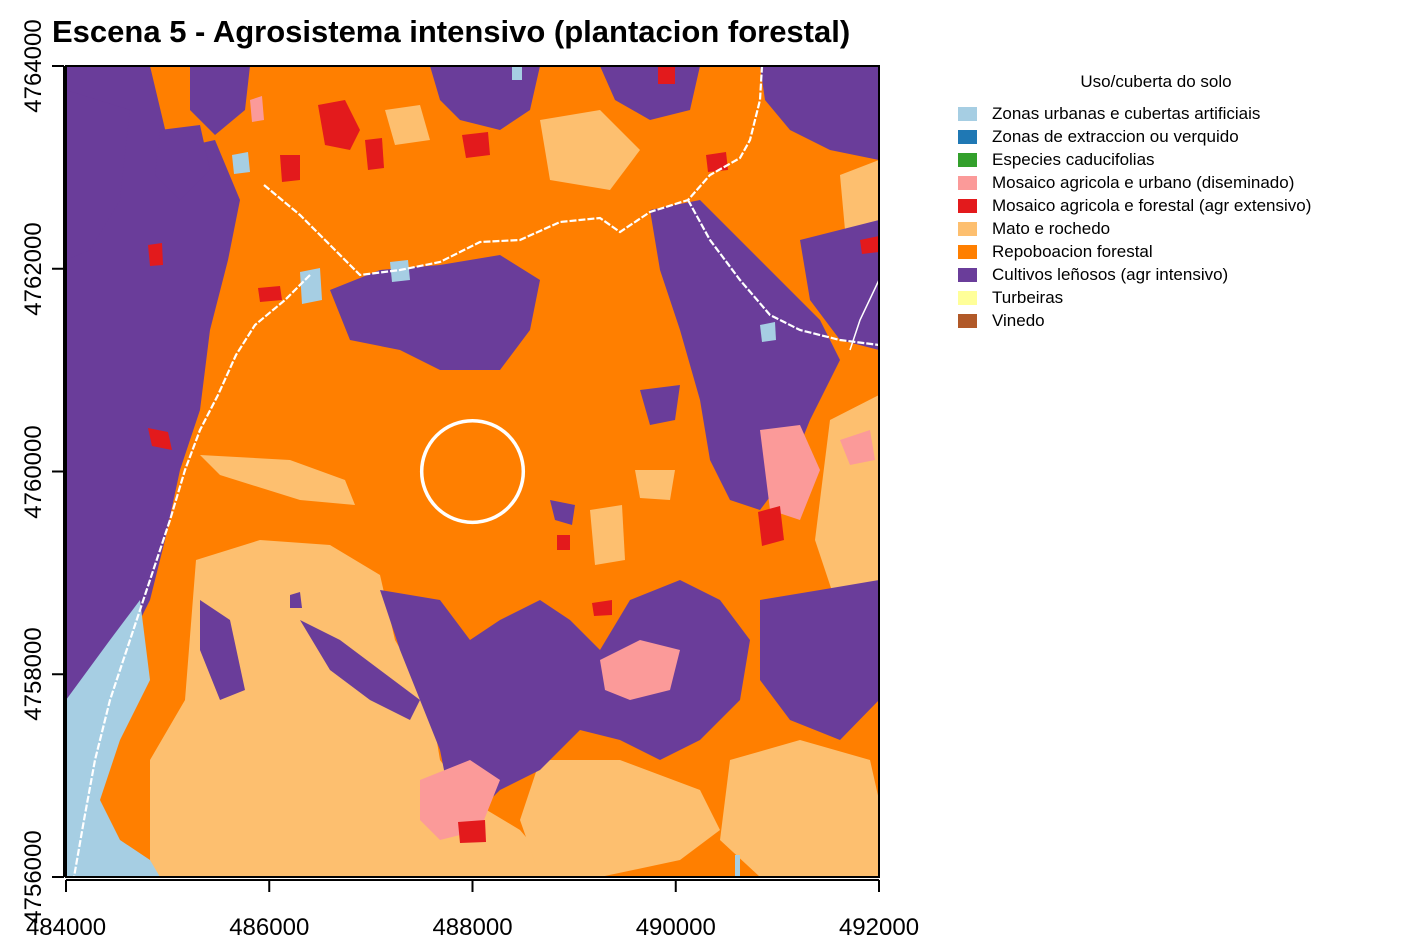 Image resolution: width=1417 pixels, height=944 pixels. I want to click on legend-item: Zonas urbanas e cubertas artificiais, so click(1168, 113).